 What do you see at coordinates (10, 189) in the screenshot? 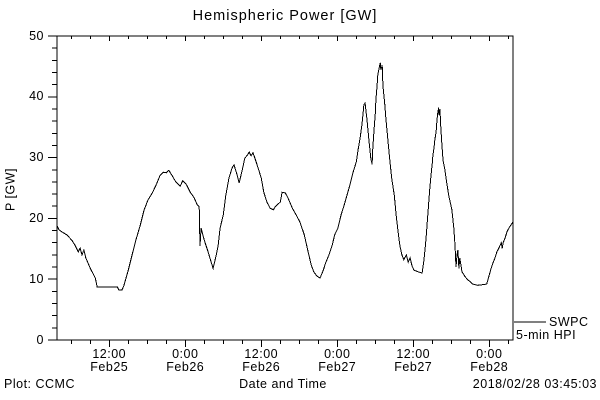
I see `y-axis-label: P [GW]` at bounding box center [10, 189].